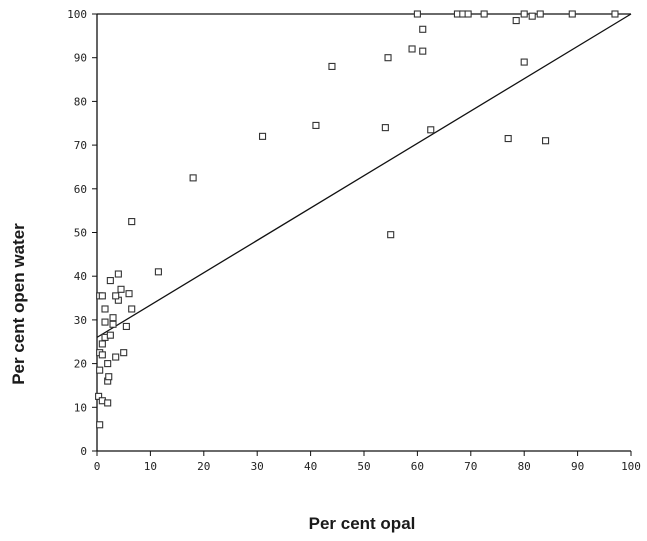 This screenshot has width=647, height=541. I want to click on y-tick-label: 40, so click(80, 276).